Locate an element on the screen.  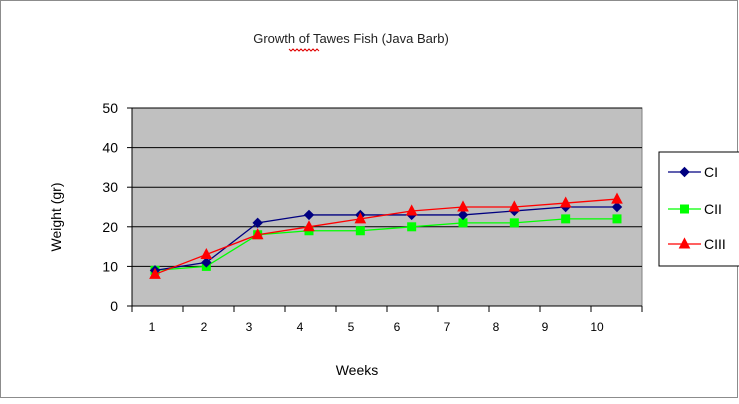
x-axis-label: Weeks is located at coordinates (357, 370).